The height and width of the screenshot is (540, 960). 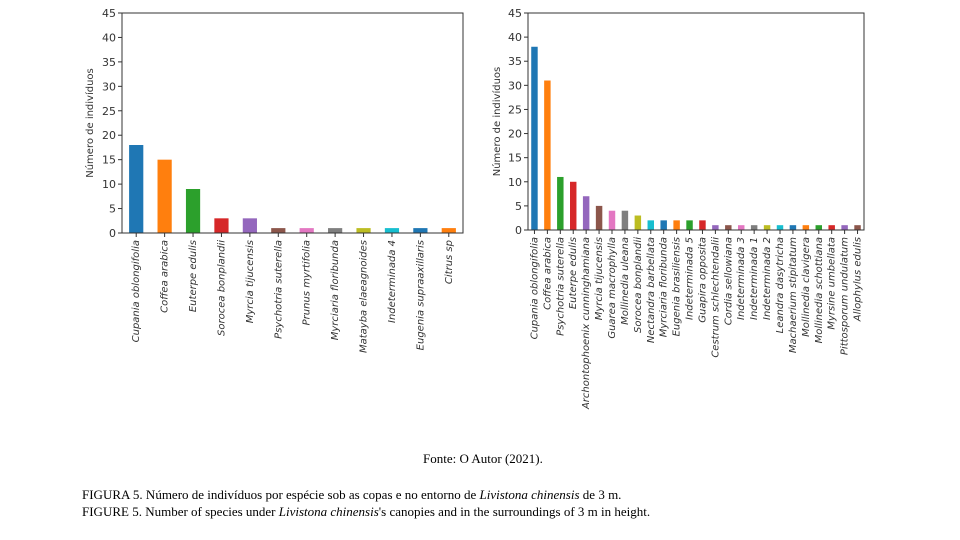 I want to click on x-tick-label-2-22: Mollinedia clavigera, so click(x=806, y=287).